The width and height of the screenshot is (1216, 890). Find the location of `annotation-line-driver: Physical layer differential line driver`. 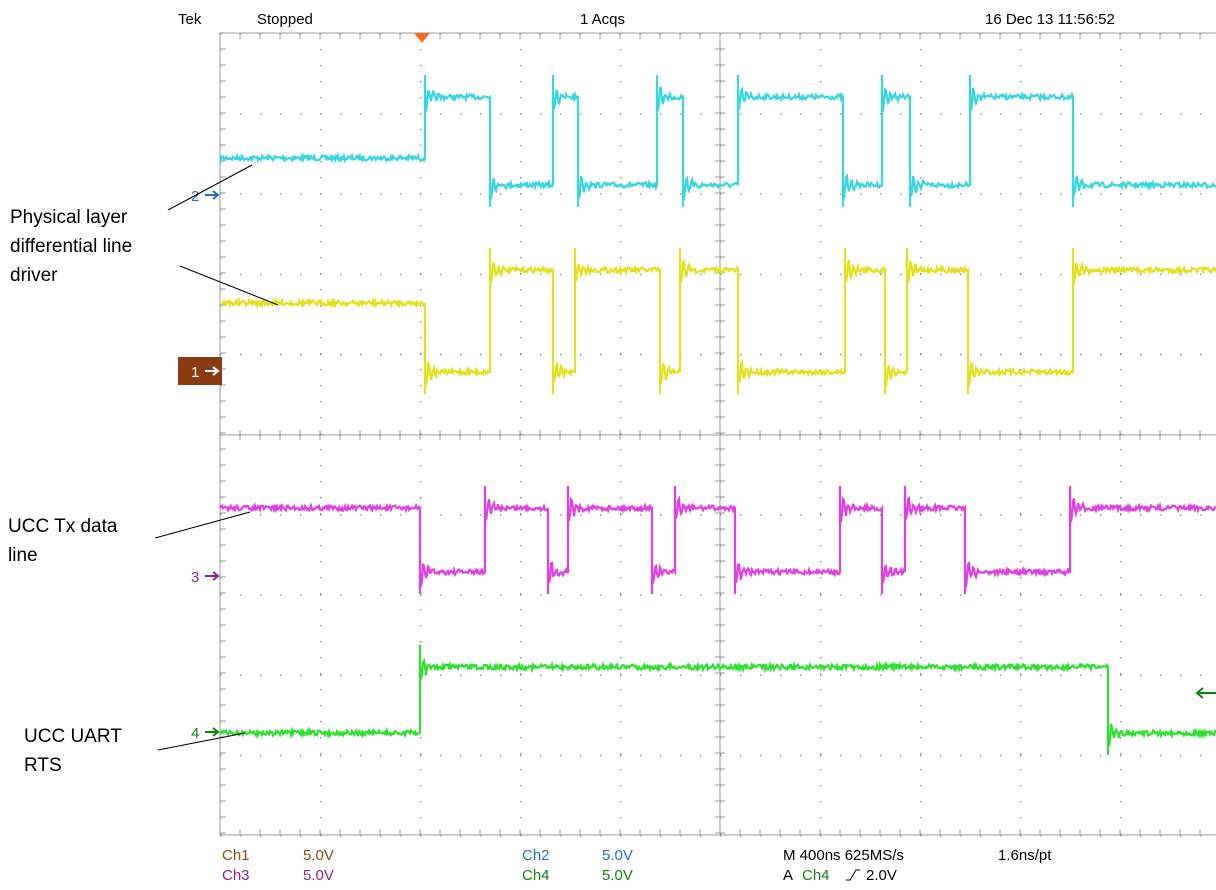

annotation-line-driver: Physical layer differential line driver is located at coordinates (144, 235).